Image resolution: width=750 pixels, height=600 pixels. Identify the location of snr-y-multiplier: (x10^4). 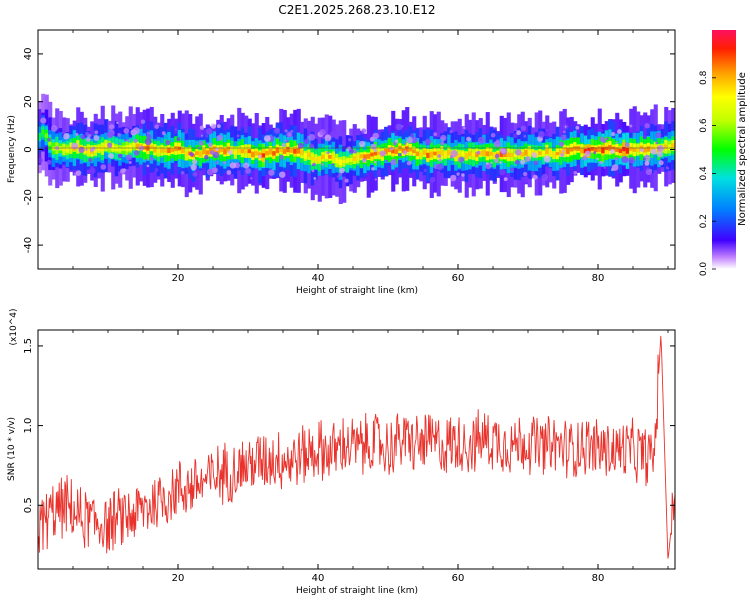
(14, 326).